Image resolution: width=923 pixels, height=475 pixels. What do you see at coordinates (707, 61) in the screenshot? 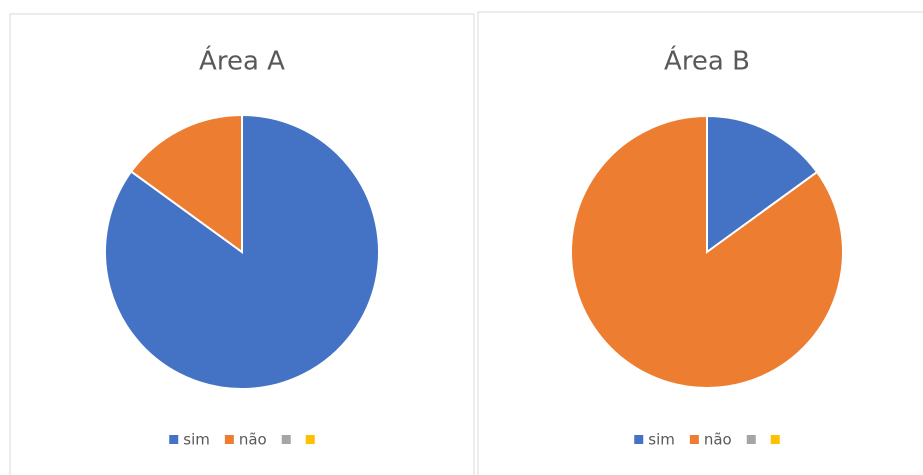
I see `chart-title: Área B` at bounding box center [707, 61].